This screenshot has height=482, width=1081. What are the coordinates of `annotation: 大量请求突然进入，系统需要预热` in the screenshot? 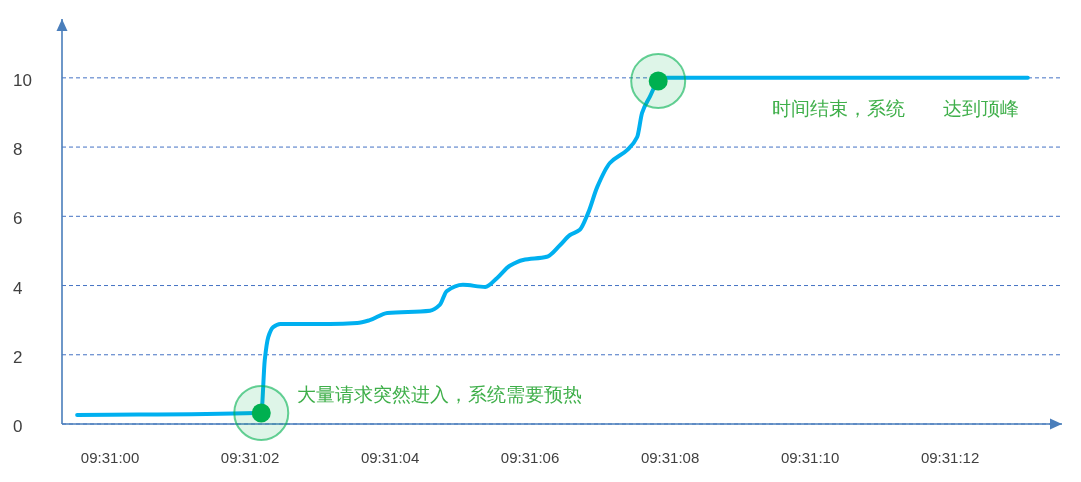 It's located at (440, 394).